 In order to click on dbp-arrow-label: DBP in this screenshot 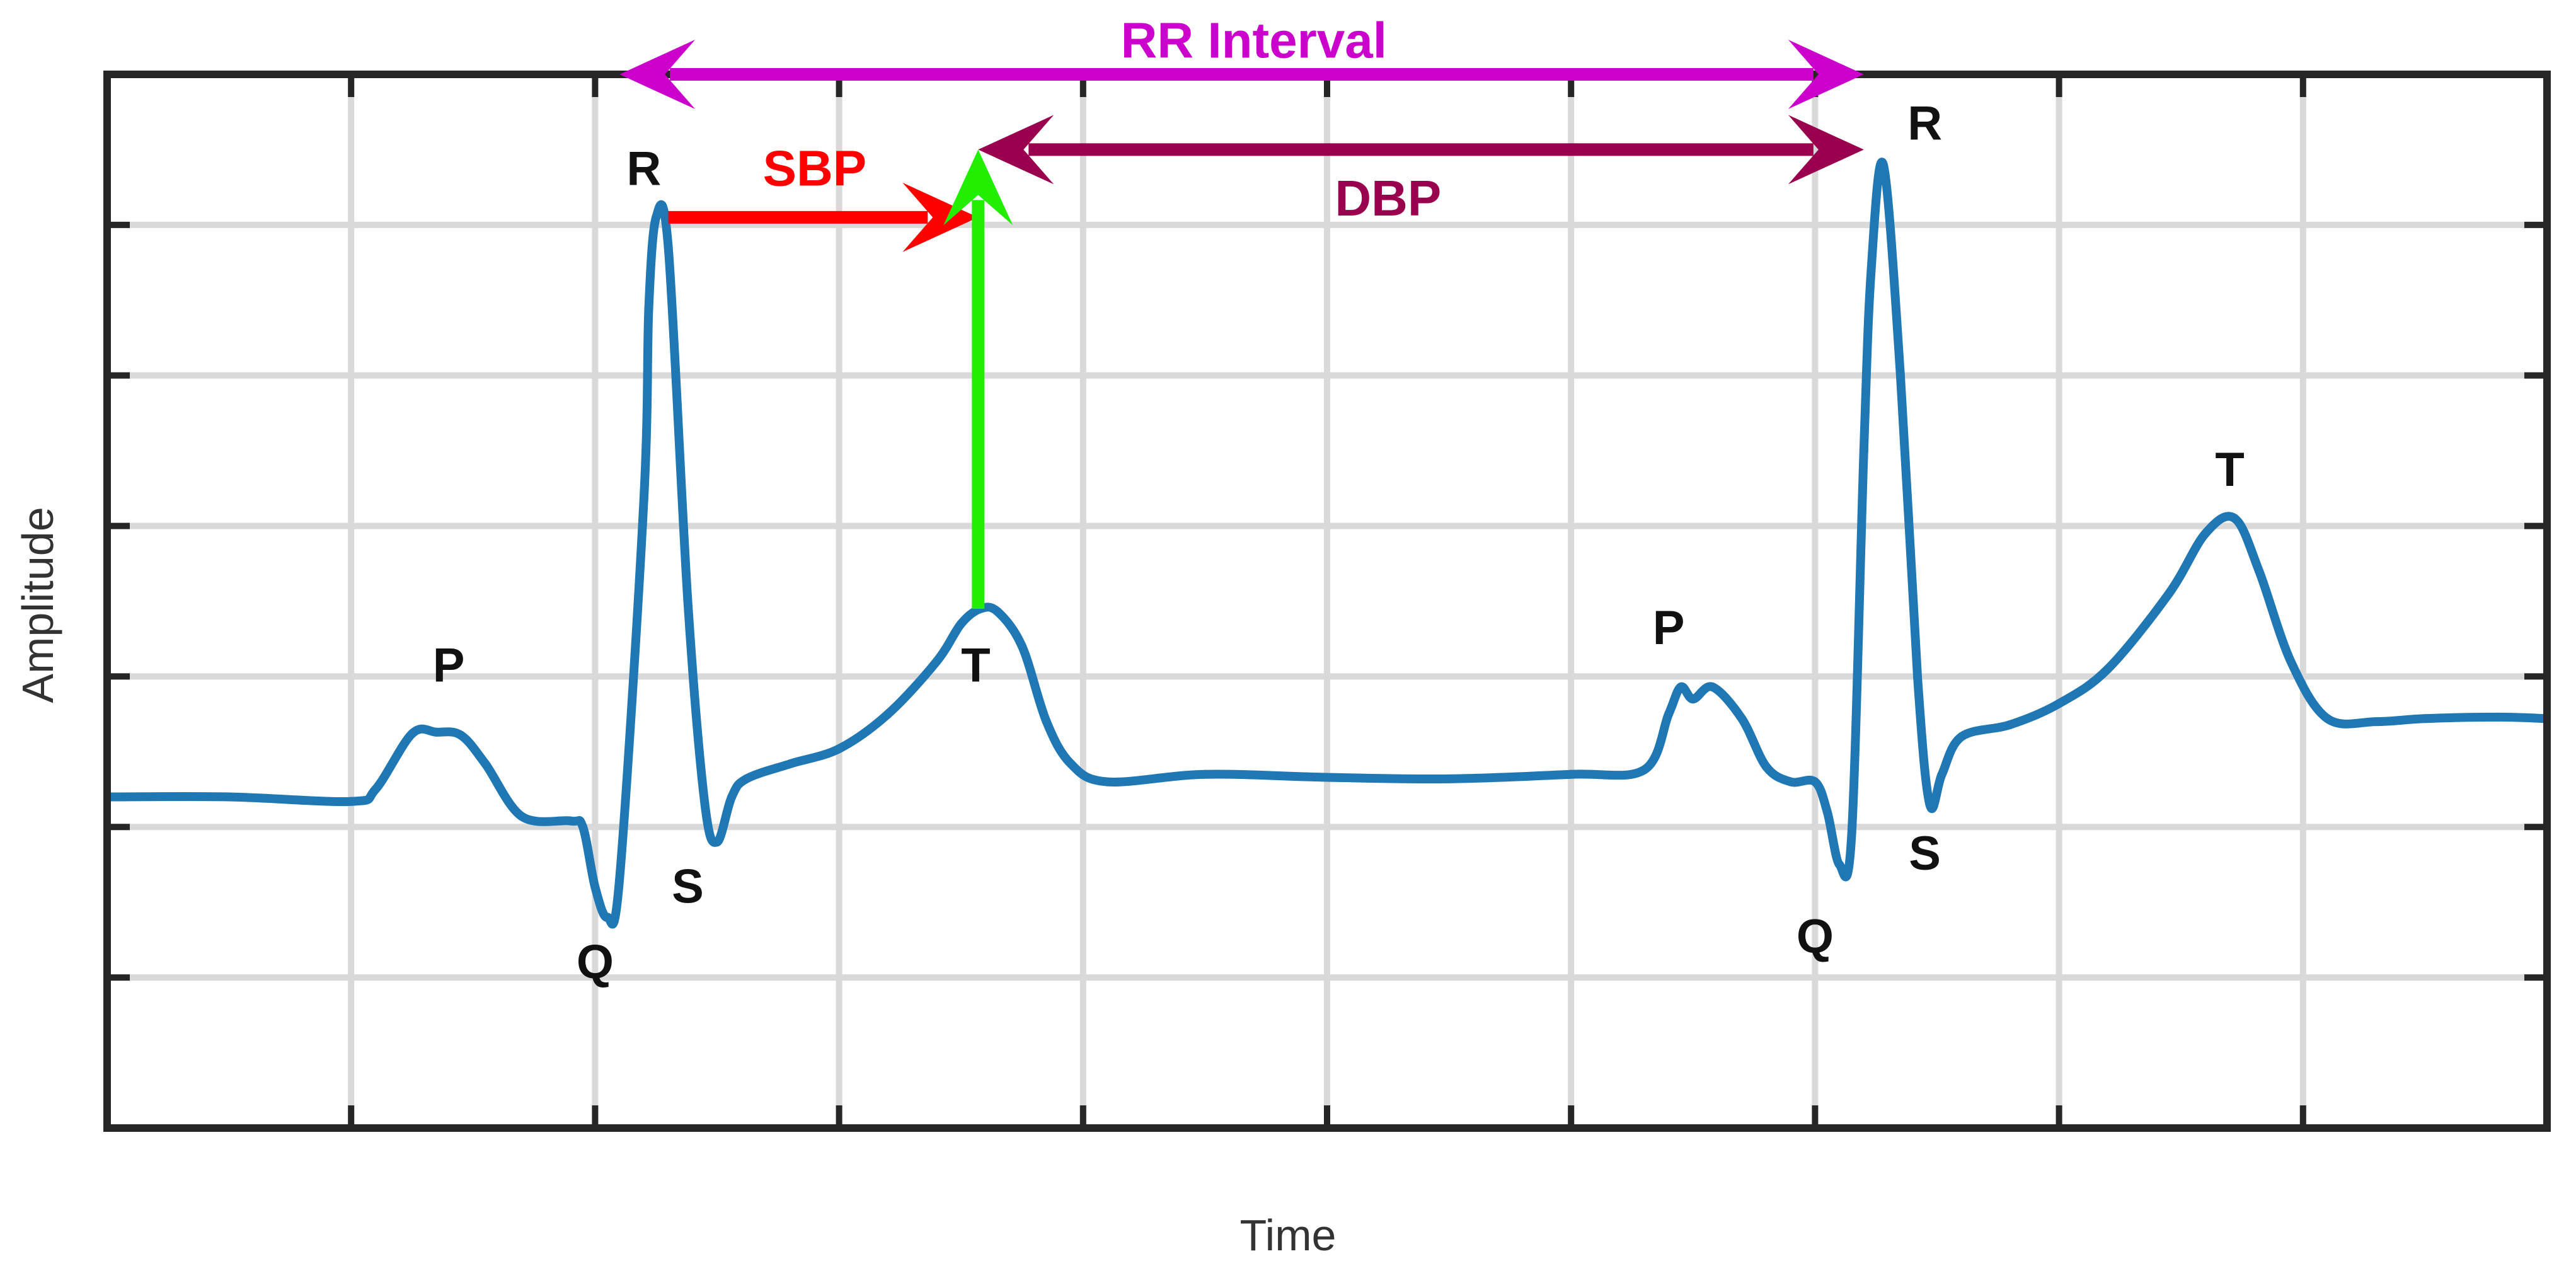, I will do `click(1388, 198)`.